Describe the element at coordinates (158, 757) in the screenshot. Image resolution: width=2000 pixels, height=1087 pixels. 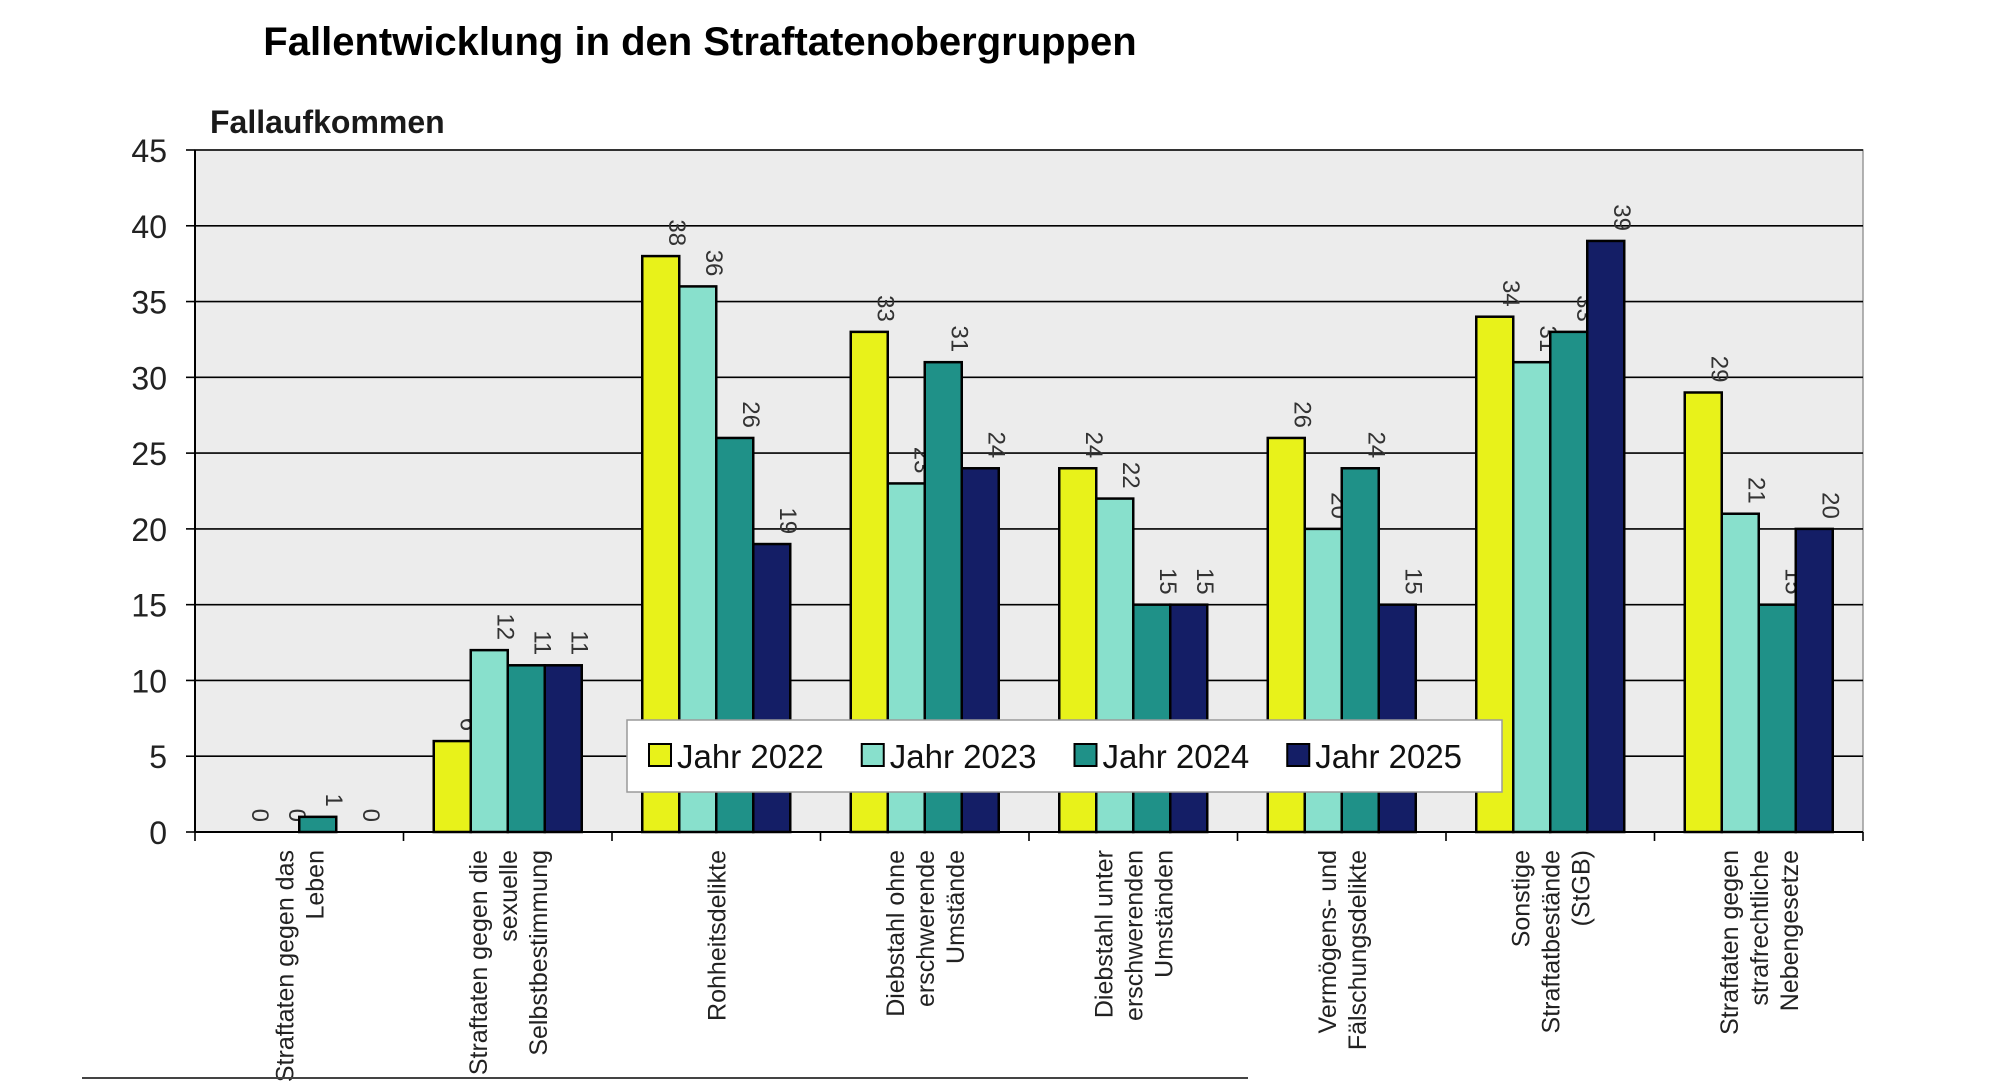
I see `y-tick-label: 5` at that location.